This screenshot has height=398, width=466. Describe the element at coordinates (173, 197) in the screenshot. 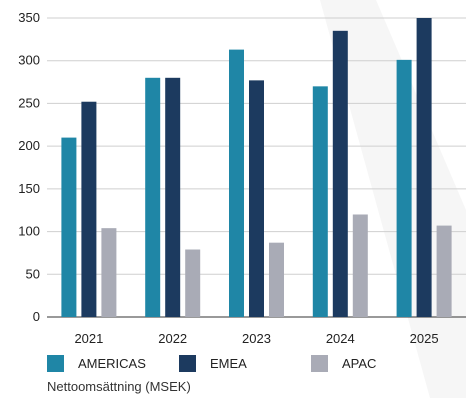

I see `bar-emea-2022` at that location.